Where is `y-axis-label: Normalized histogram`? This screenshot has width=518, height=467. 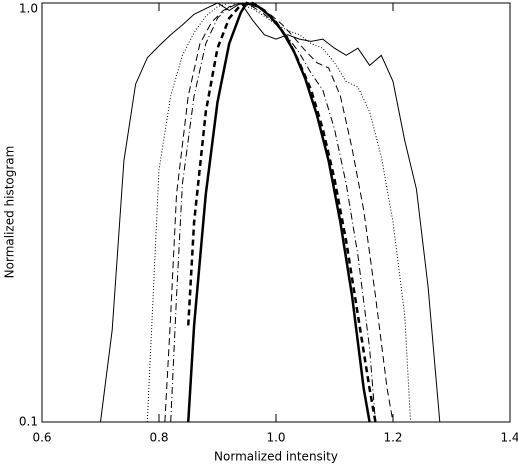 y-axis-label: Normalized histogram is located at coordinates (10, 212).